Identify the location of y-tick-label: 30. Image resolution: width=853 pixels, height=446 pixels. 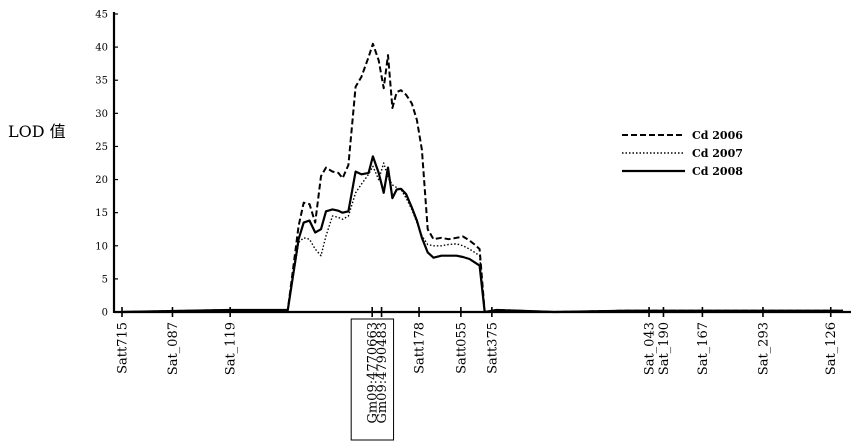
(101, 114).